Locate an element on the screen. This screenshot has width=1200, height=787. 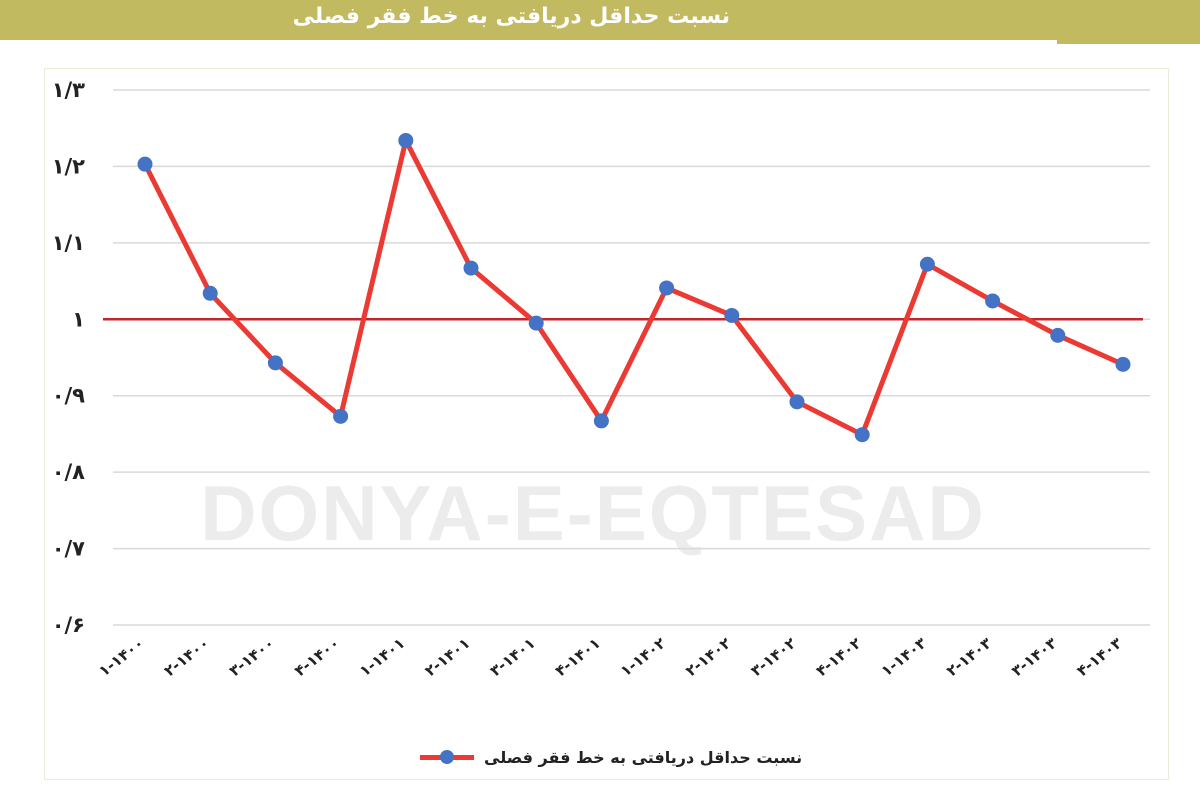
header-bar is located at coordinates (600, 20).